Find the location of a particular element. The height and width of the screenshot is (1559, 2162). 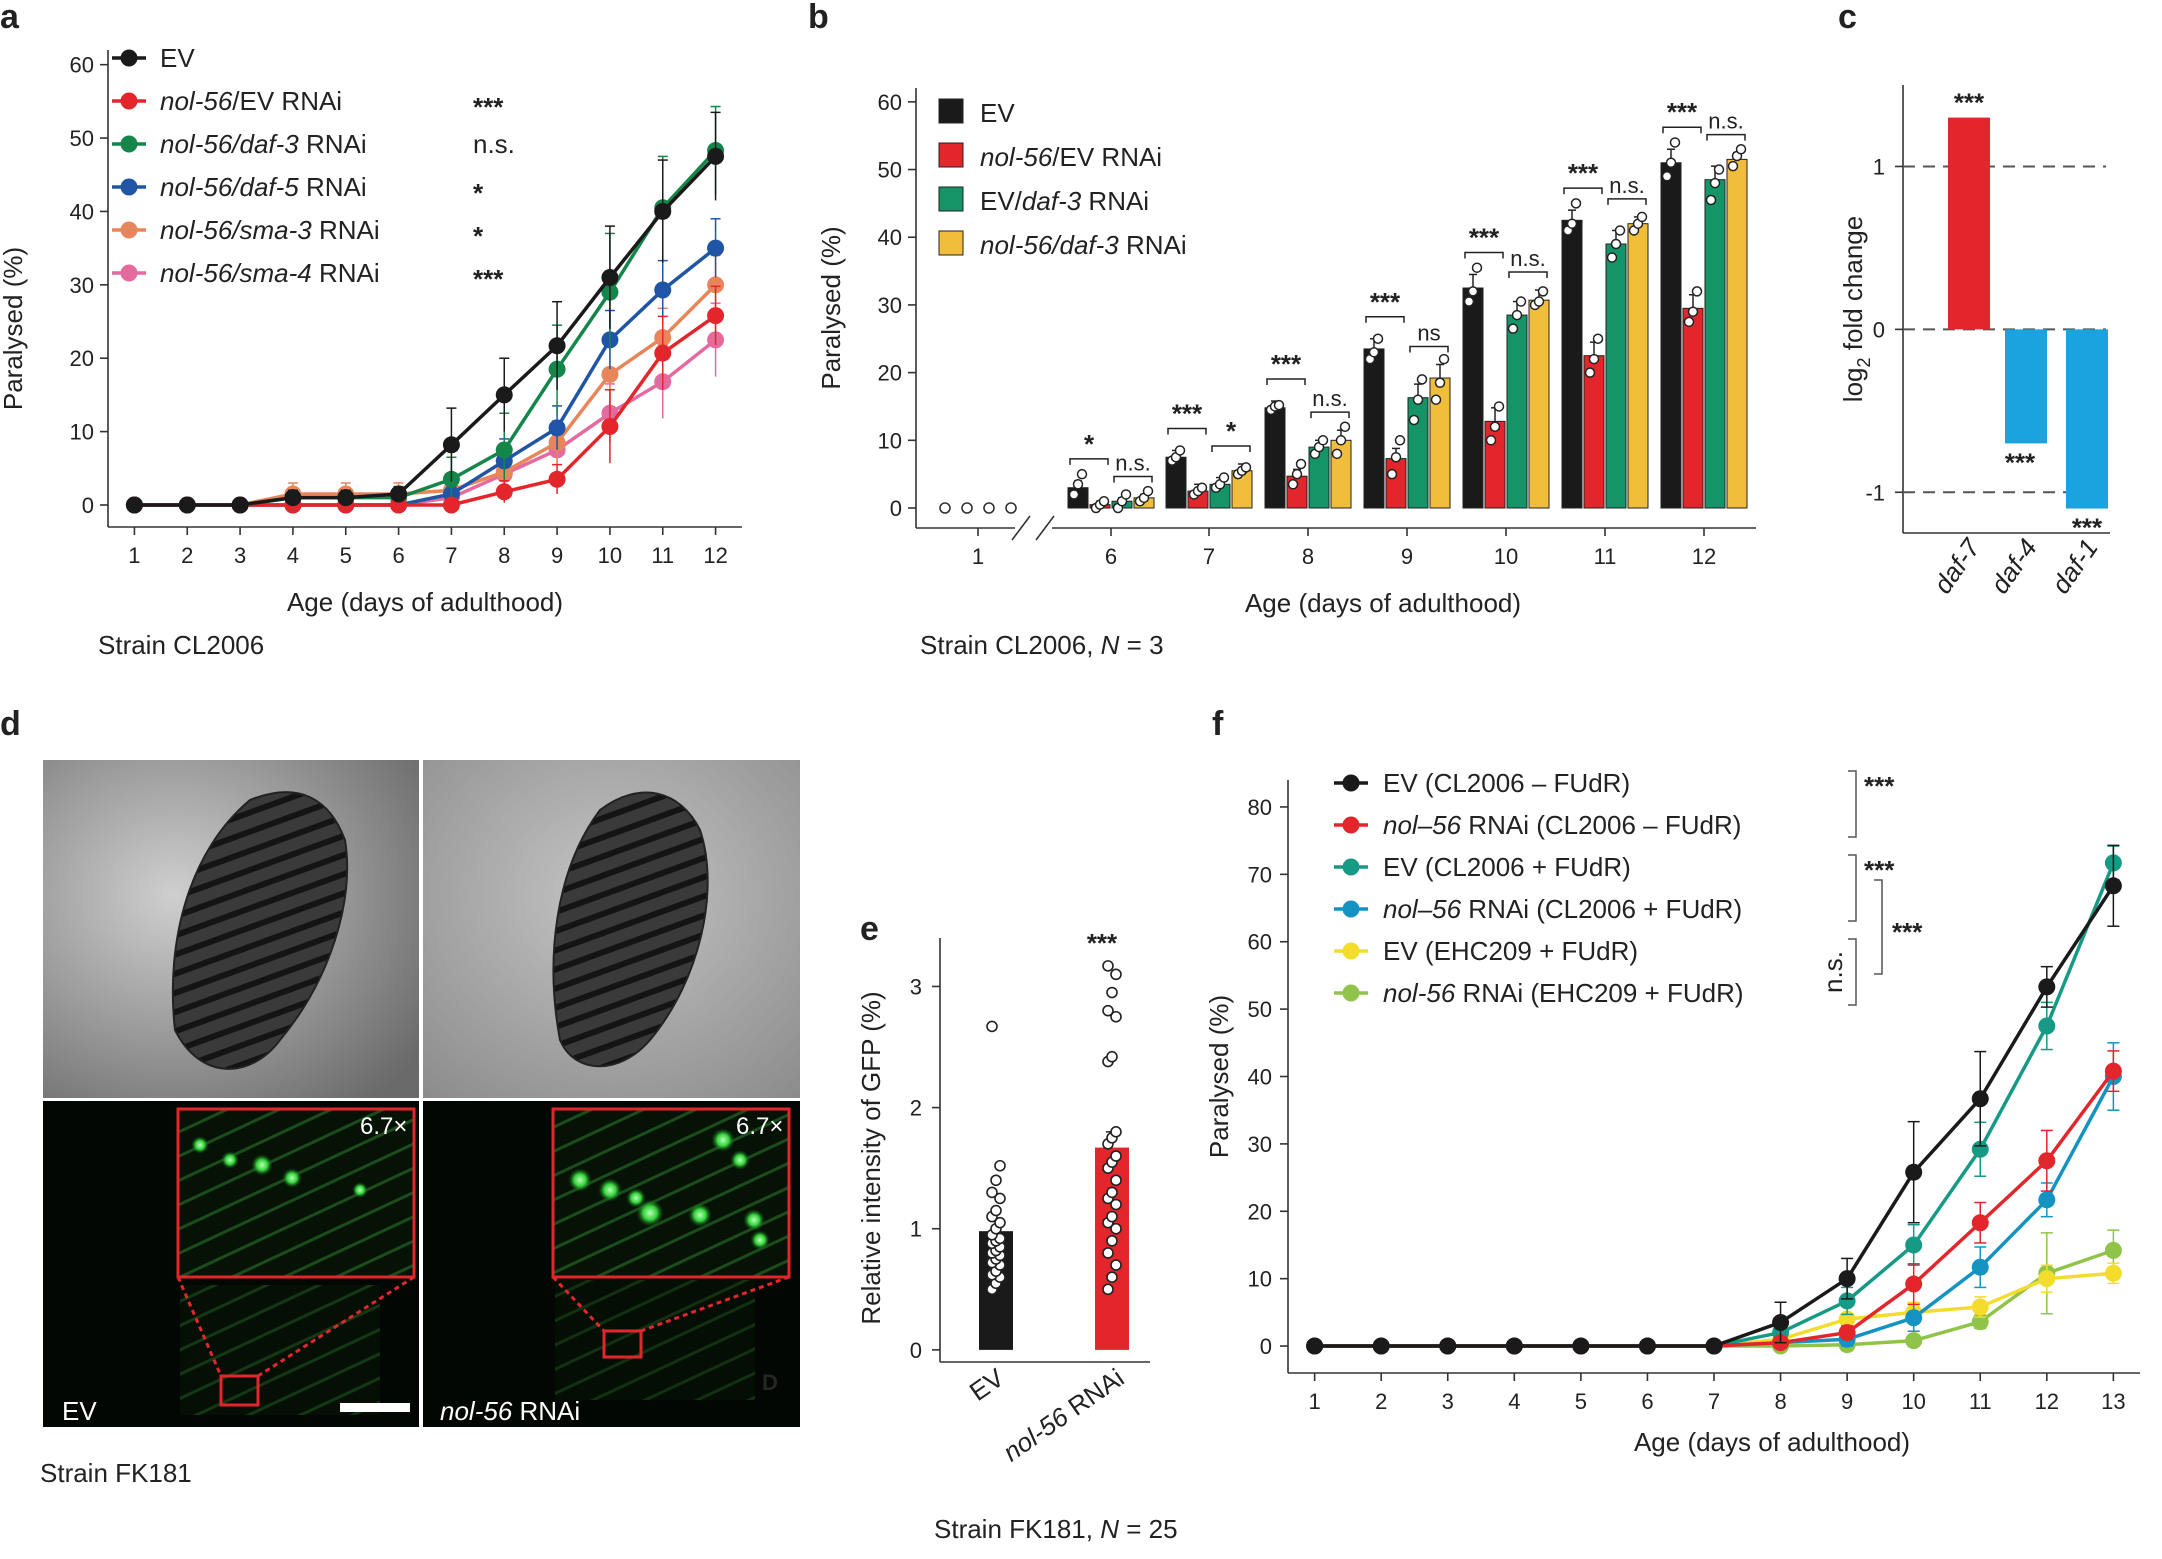

zoom-label-rnai: 6.7× is located at coordinates (759, 1126).